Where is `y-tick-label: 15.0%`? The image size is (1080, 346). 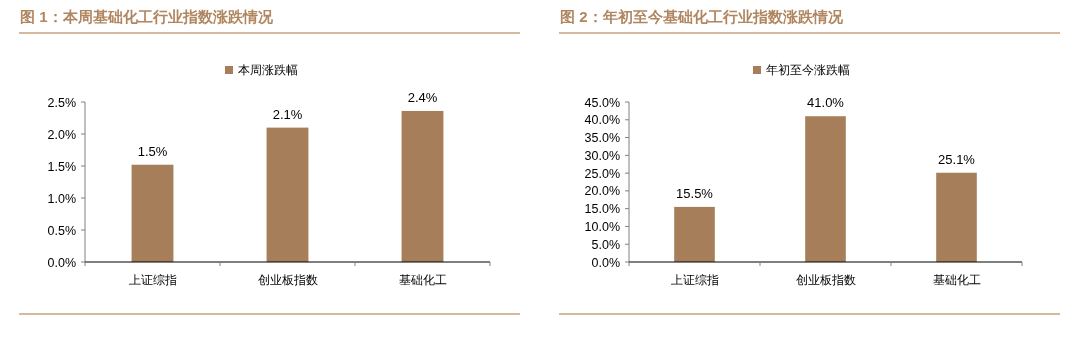
y-tick-label: 15.0% is located at coordinates (602, 209).